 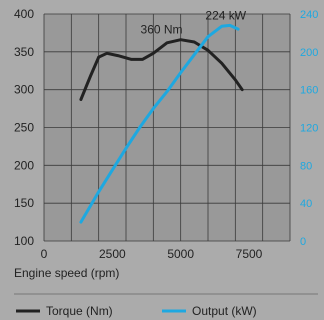 What do you see at coordinates (309, 91) in the screenshot?
I see `y2-tick-label: 160` at bounding box center [309, 91].